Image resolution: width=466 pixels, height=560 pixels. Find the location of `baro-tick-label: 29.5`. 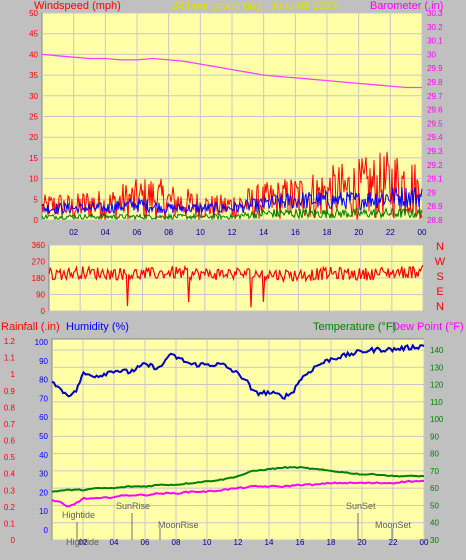

baro-tick-label: 29.5 is located at coordinates (435, 123).